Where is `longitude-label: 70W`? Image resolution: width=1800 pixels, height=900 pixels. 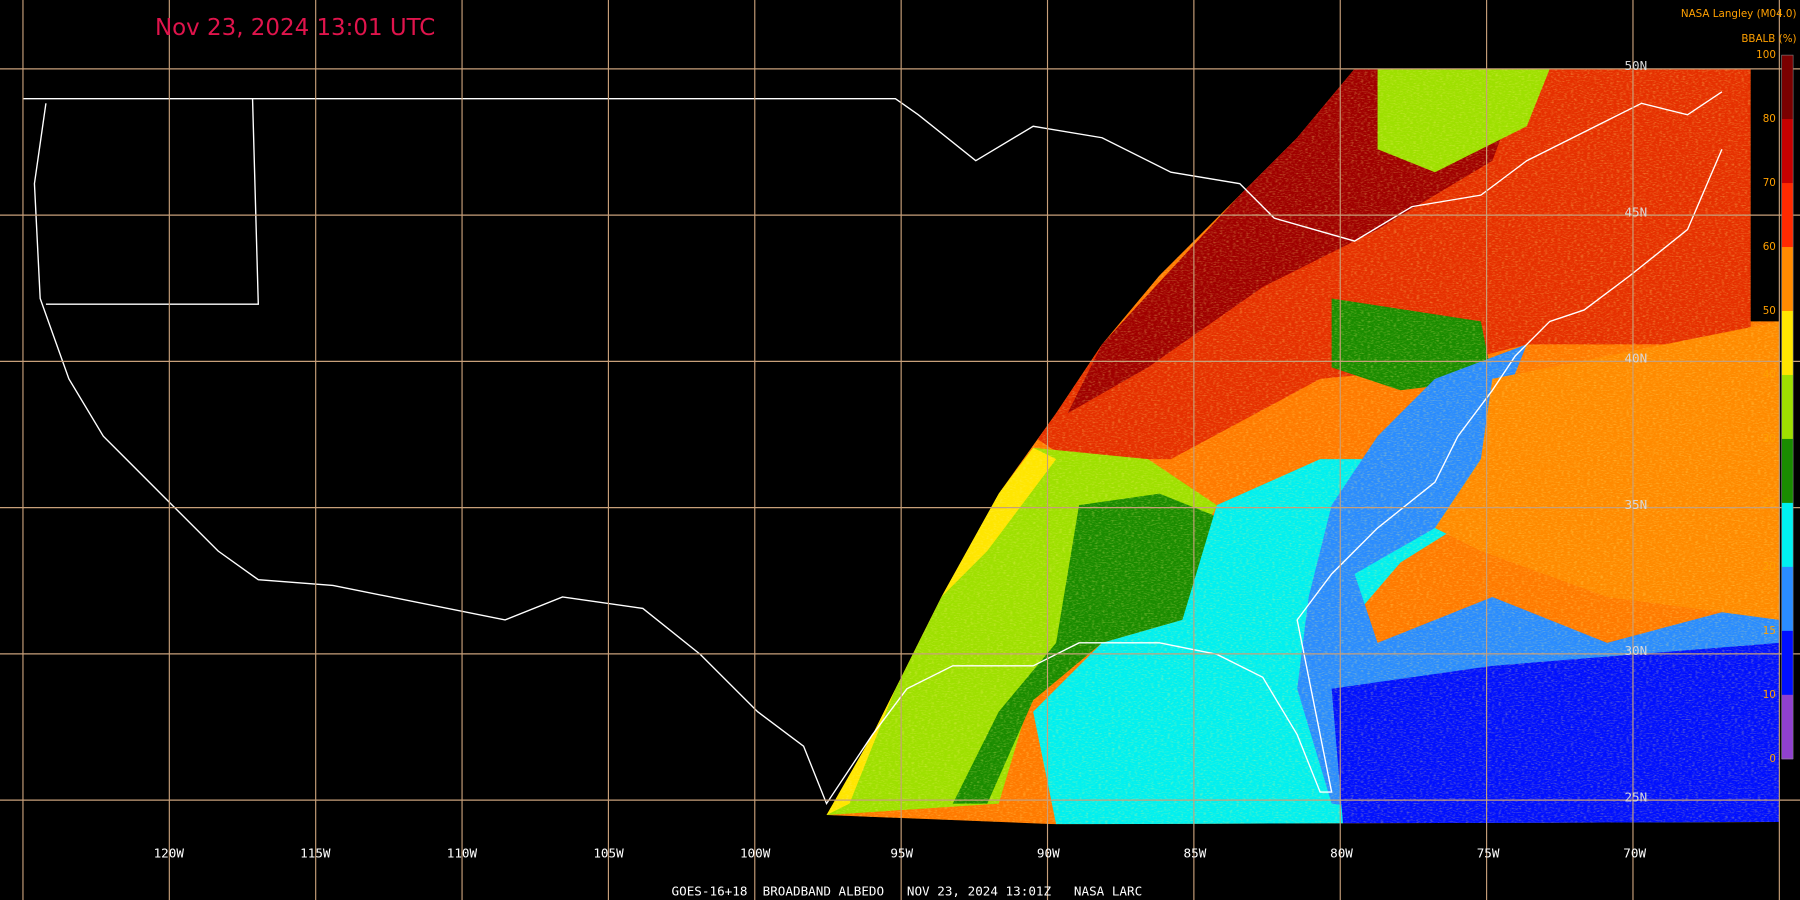 longitude-label: 70W is located at coordinates (1634, 853).